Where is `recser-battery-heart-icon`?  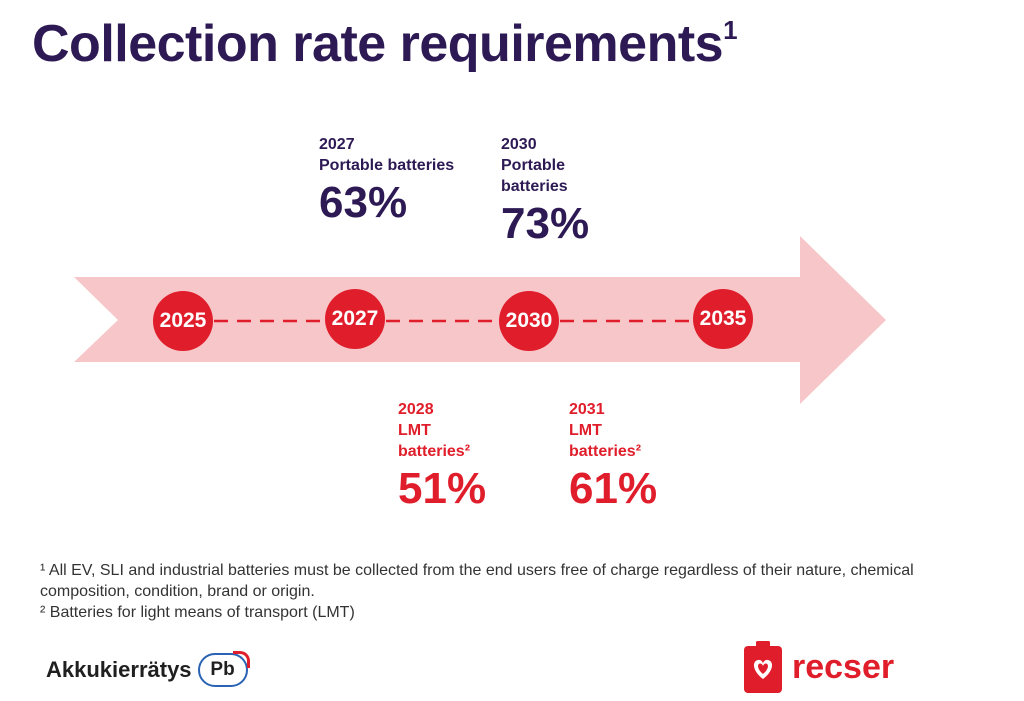 recser-battery-heart-icon is located at coordinates (763, 667).